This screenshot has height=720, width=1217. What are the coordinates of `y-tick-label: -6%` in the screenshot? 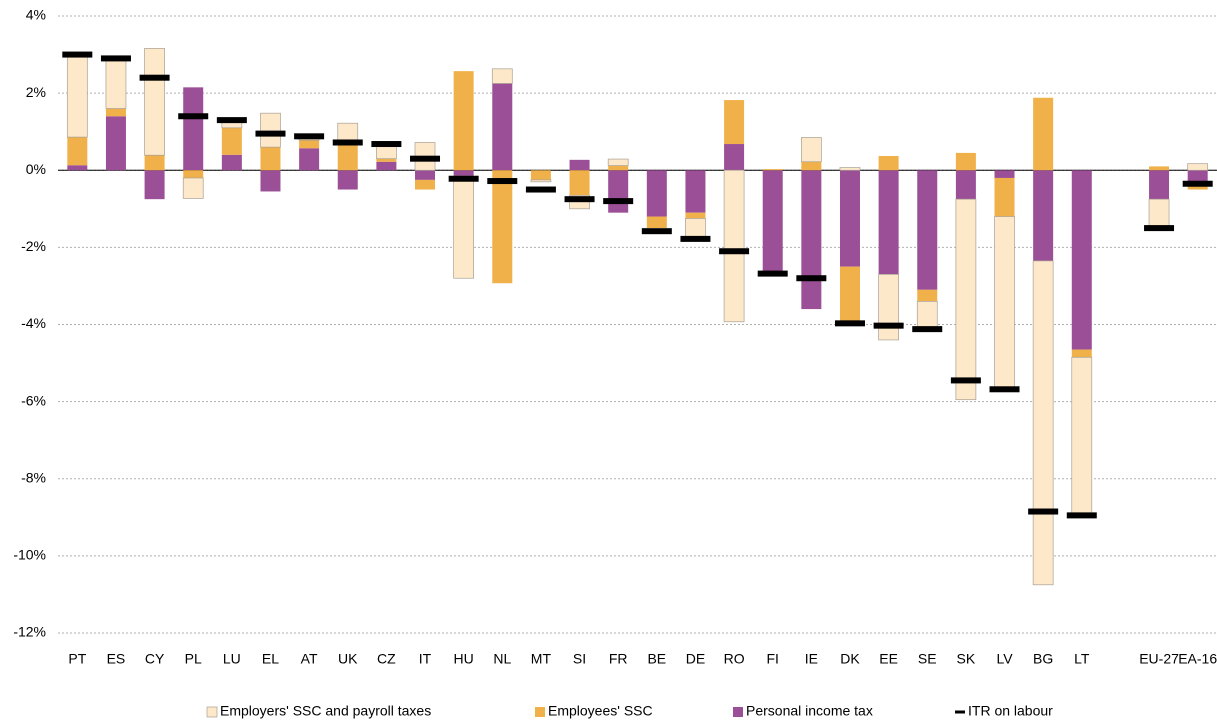 It's located at (33, 400).